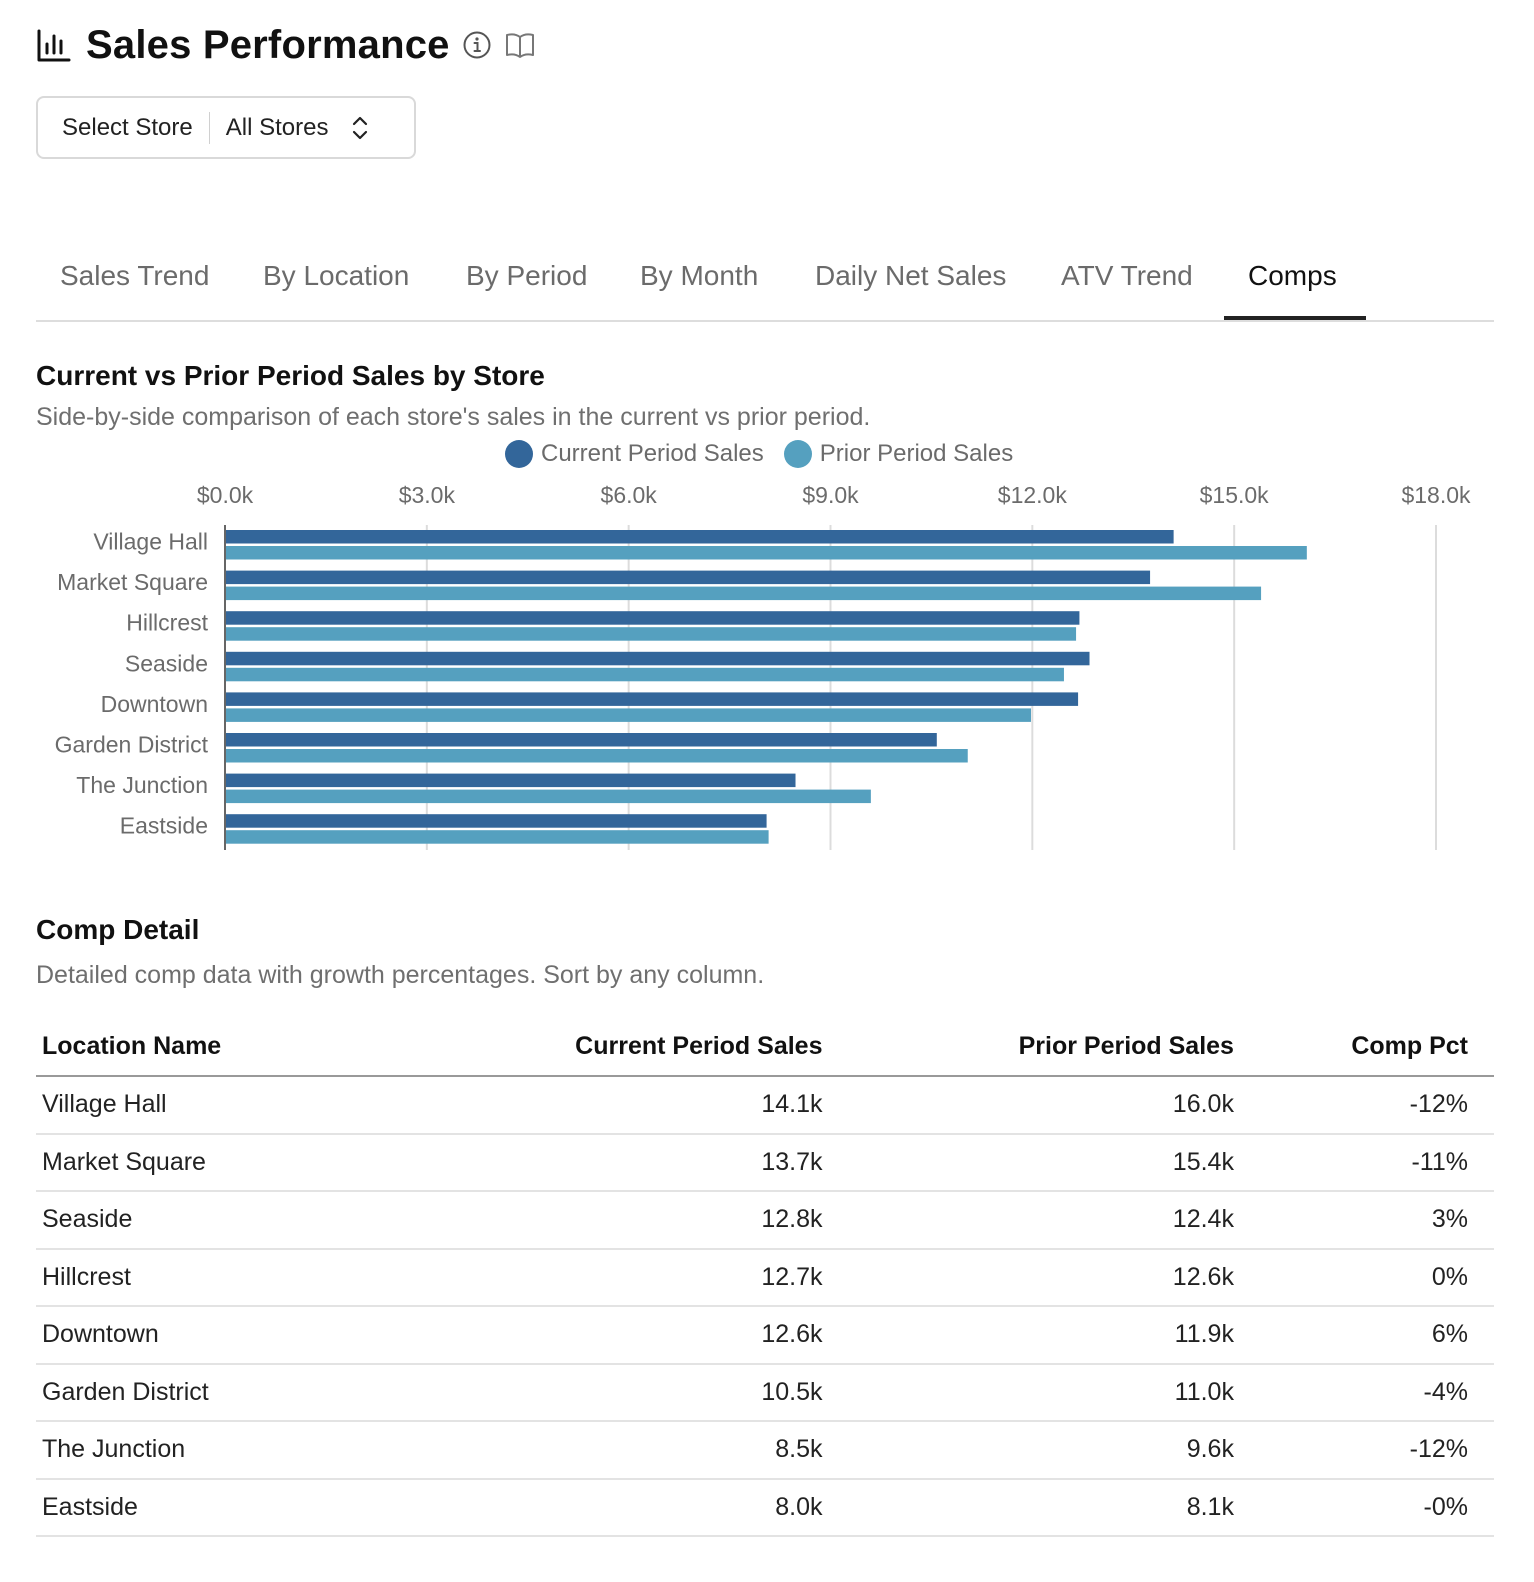 This screenshot has width=1534, height=1582. Describe the element at coordinates (1033, 495) in the screenshot. I see `x-tick-label: $12.0k` at that location.